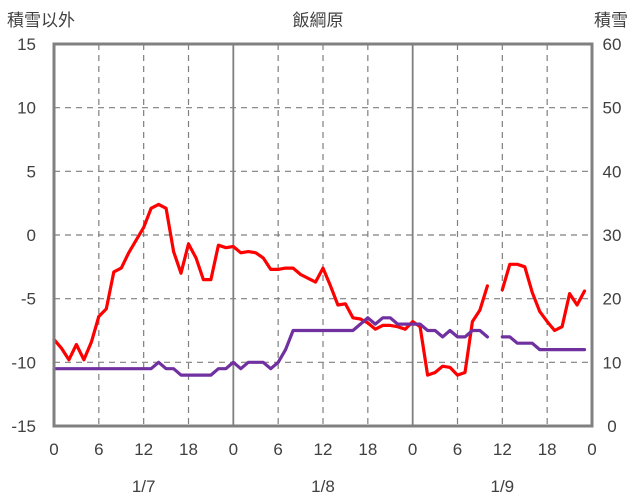 The width and height of the screenshot is (636, 501). I want to click on left-axis-label: 積雪以外, so click(41, 21).